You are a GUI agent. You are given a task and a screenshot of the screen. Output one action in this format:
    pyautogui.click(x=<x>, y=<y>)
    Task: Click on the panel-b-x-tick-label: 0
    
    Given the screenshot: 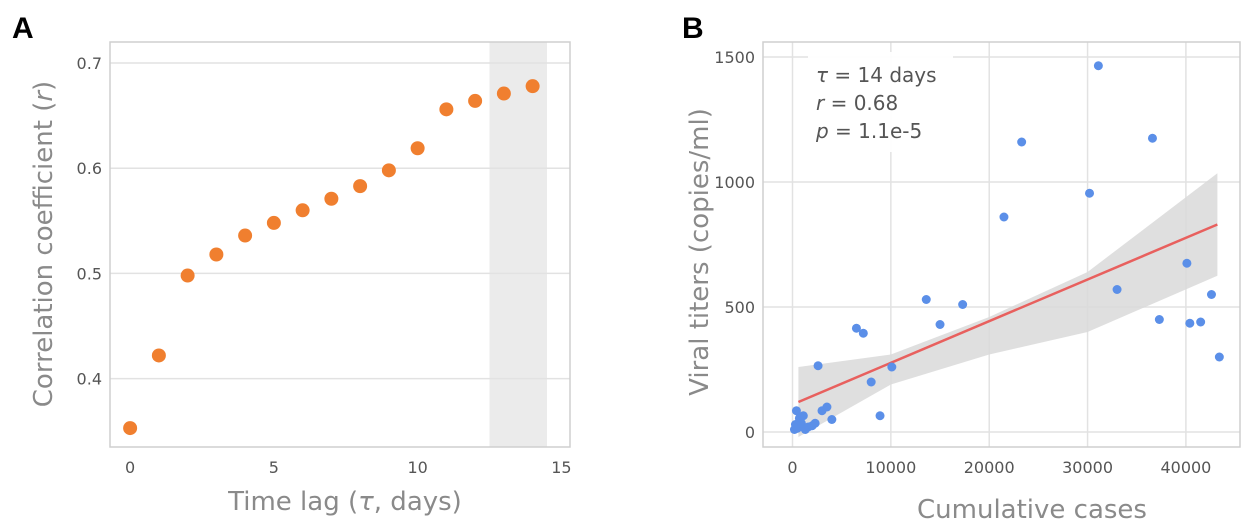 What is the action you would take?
    pyautogui.click(x=792, y=467)
    